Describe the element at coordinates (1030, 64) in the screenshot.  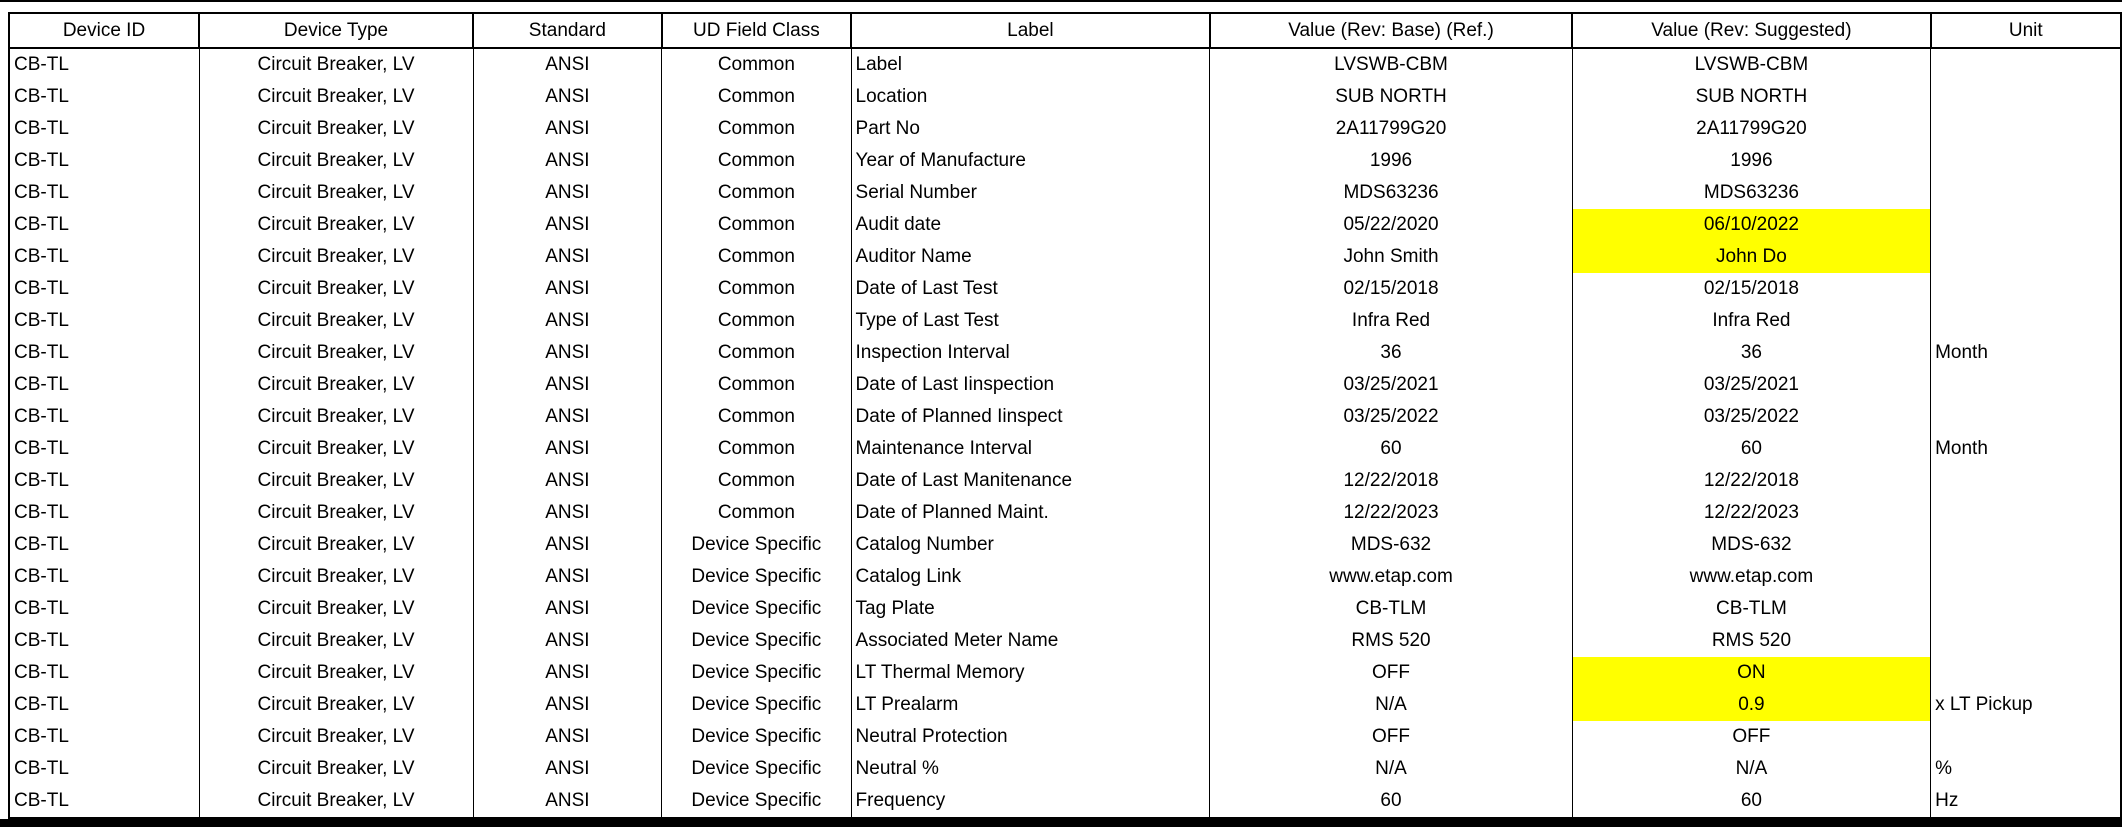
I see `cell-label: Label` at that location.